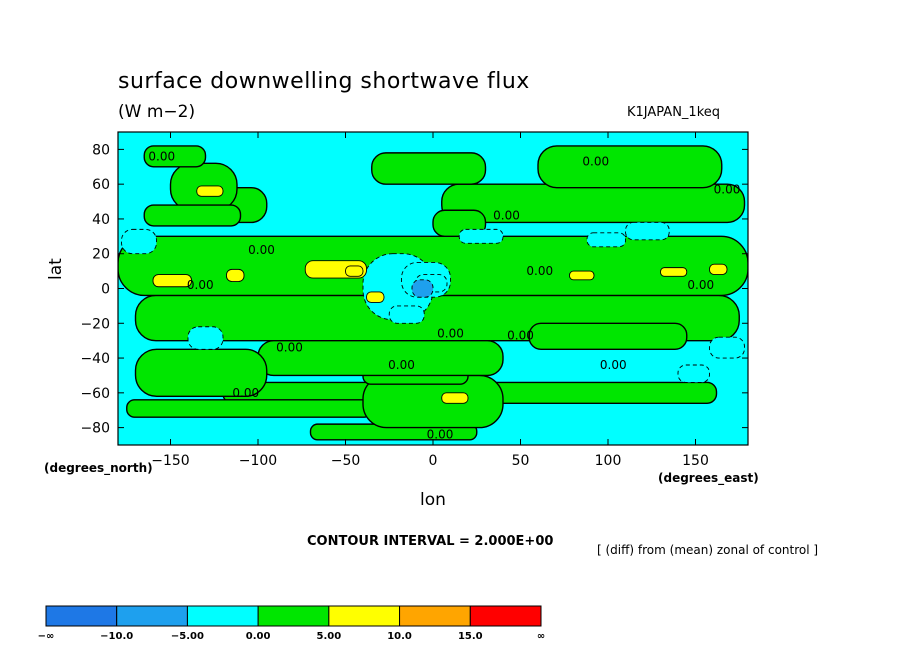 The width and height of the screenshot is (904, 654). What do you see at coordinates (101, 255) in the screenshot?
I see `y-tick-label: 20` at bounding box center [101, 255].